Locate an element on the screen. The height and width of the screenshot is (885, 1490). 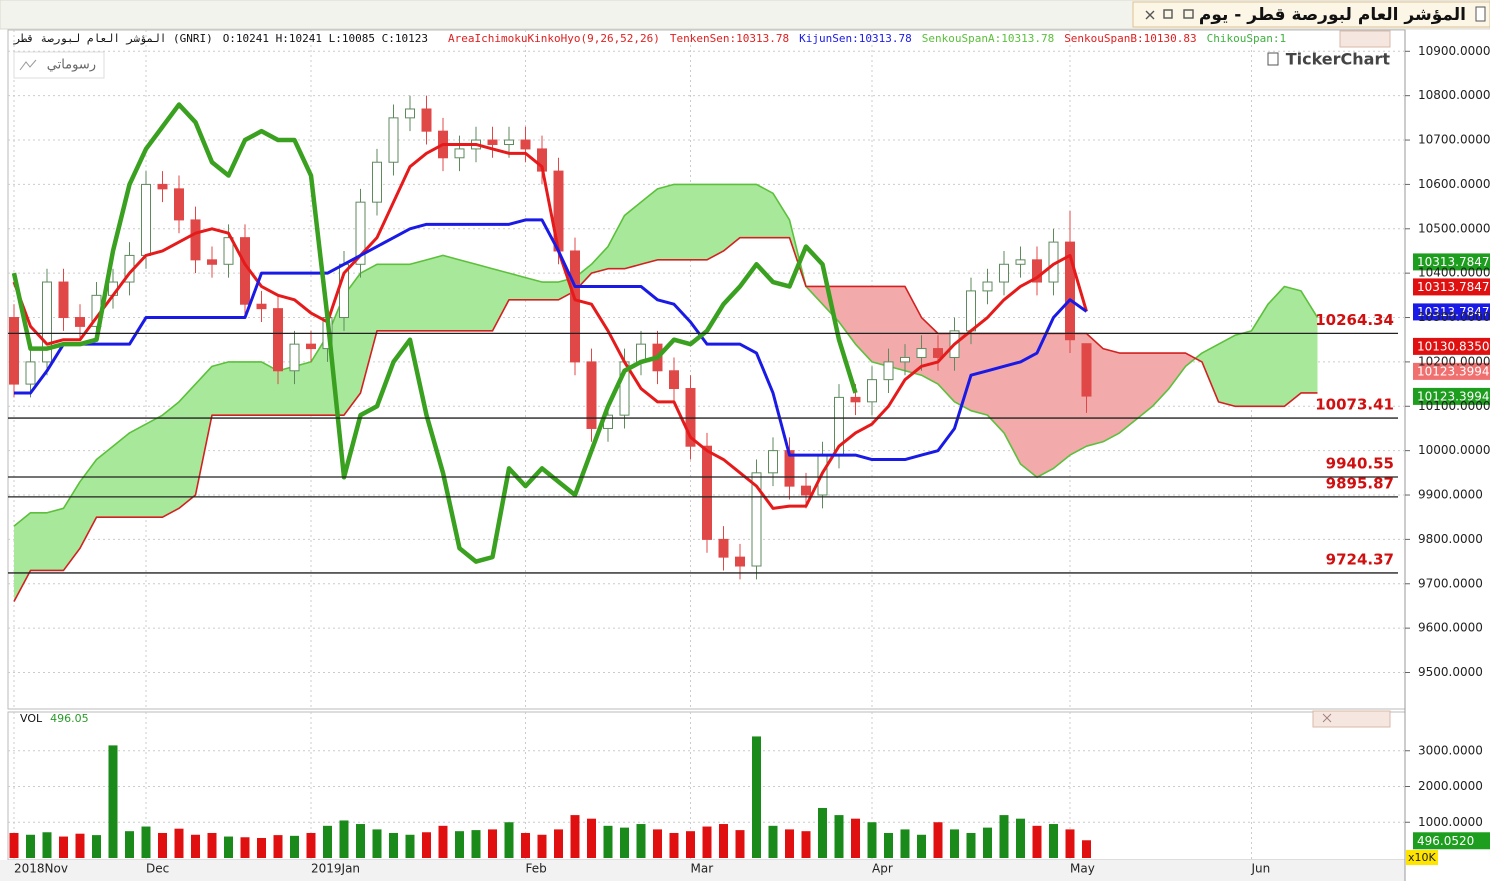
level-label: 10264.34 is located at coordinates (1354, 320).